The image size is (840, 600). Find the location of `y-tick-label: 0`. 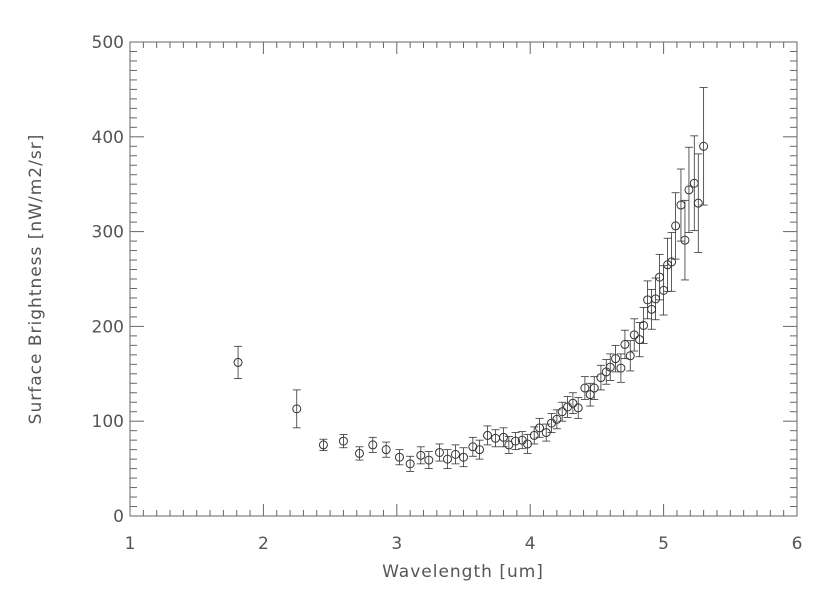

y-tick-label: 0 is located at coordinates (118, 517).